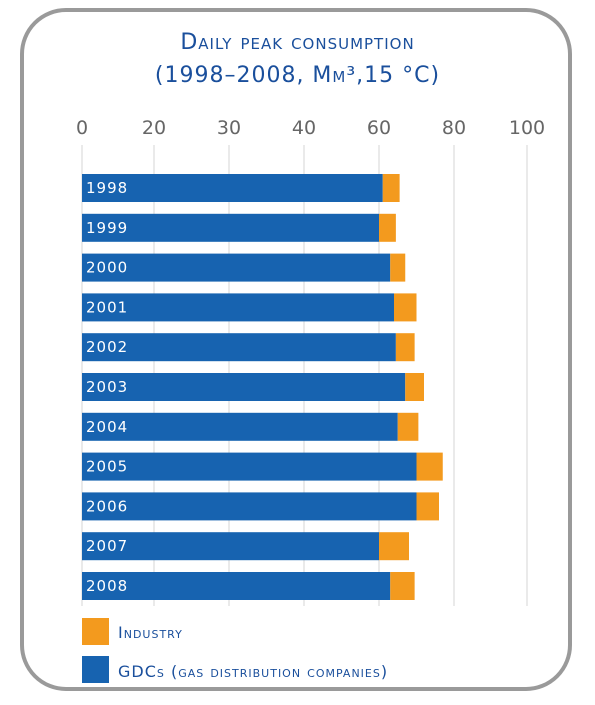 Image resolution: width=595 pixels, height=705 pixels. Describe the element at coordinates (379, 128) in the screenshot. I see `x-tick-label: 60` at that location.